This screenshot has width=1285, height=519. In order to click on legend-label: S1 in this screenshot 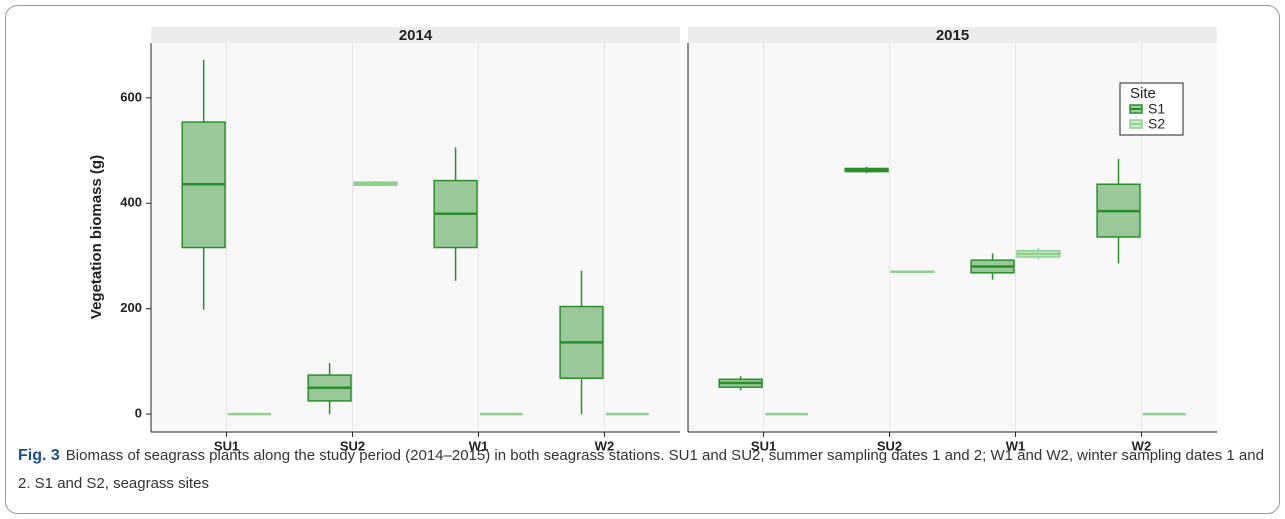, I will do `click(1156, 109)`.